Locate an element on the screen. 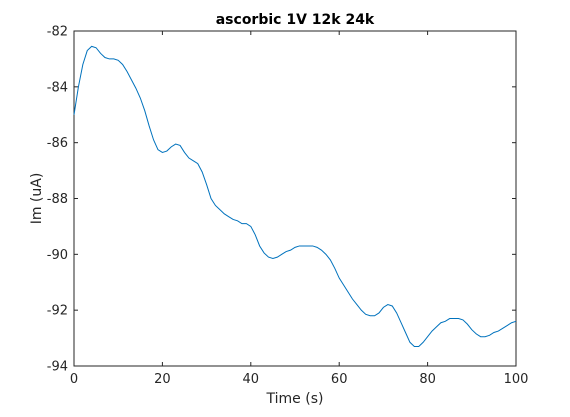  chart-title: ascorbic 1V 12k 24k is located at coordinates (295, 20).